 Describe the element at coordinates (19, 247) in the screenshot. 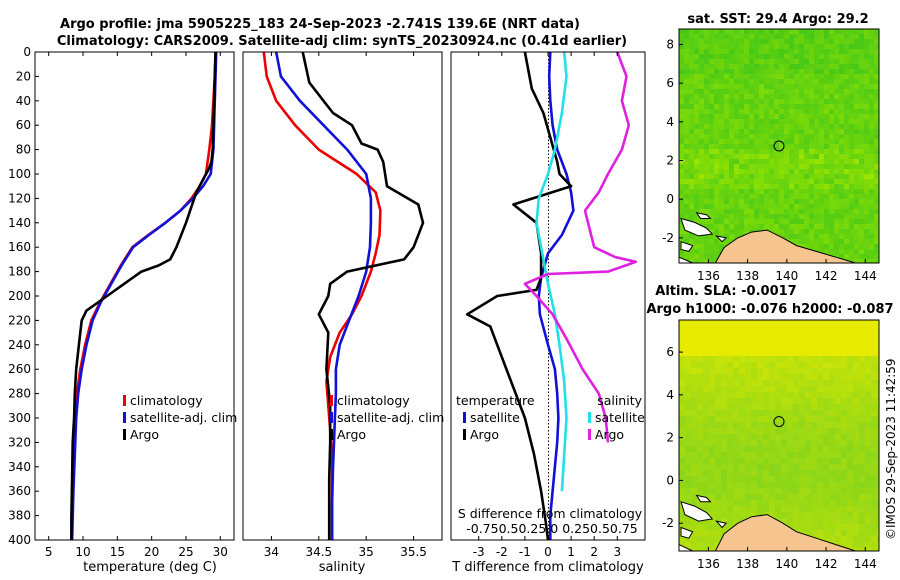

I see `y-tick-label: 160` at that location.